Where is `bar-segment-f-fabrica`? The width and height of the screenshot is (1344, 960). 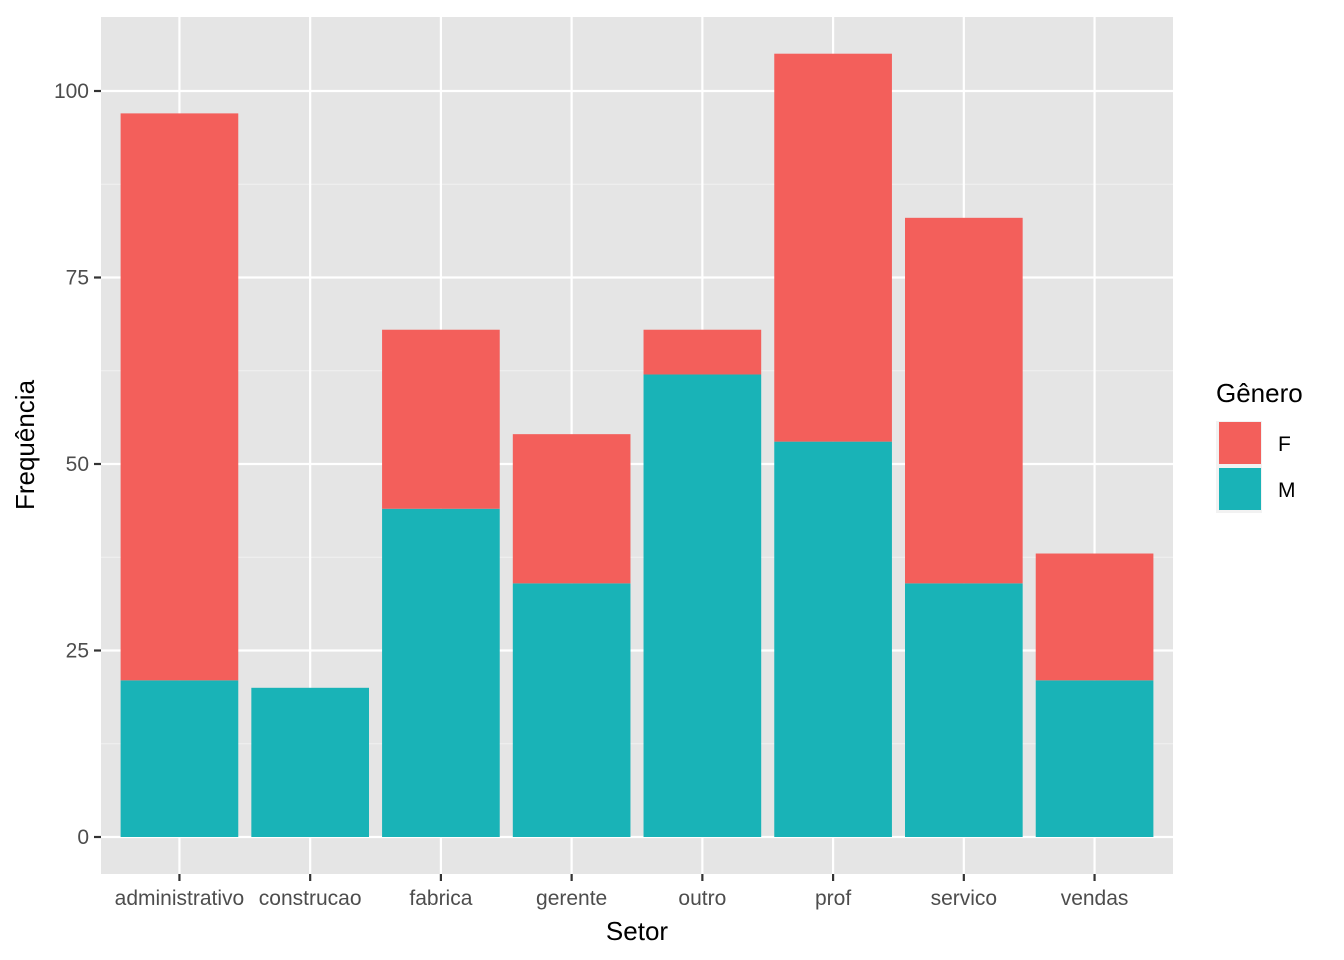 bar-segment-f-fabrica is located at coordinates (441, 419).